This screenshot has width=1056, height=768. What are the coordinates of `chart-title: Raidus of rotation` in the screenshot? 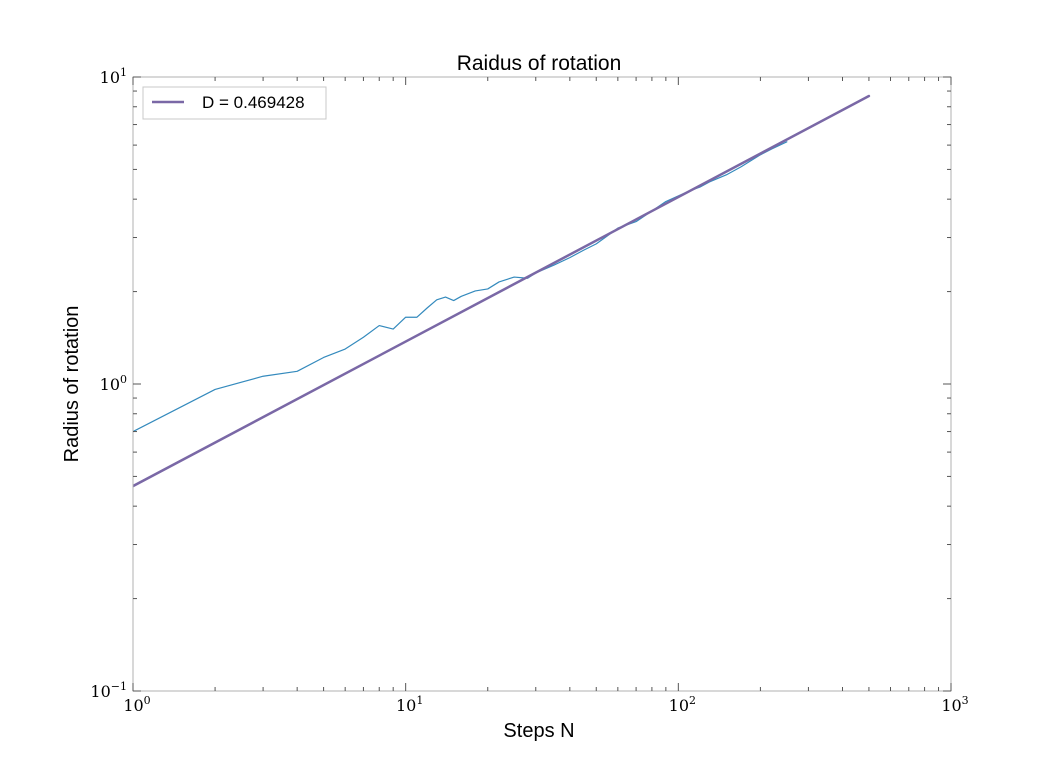 It's located at (539, 63).